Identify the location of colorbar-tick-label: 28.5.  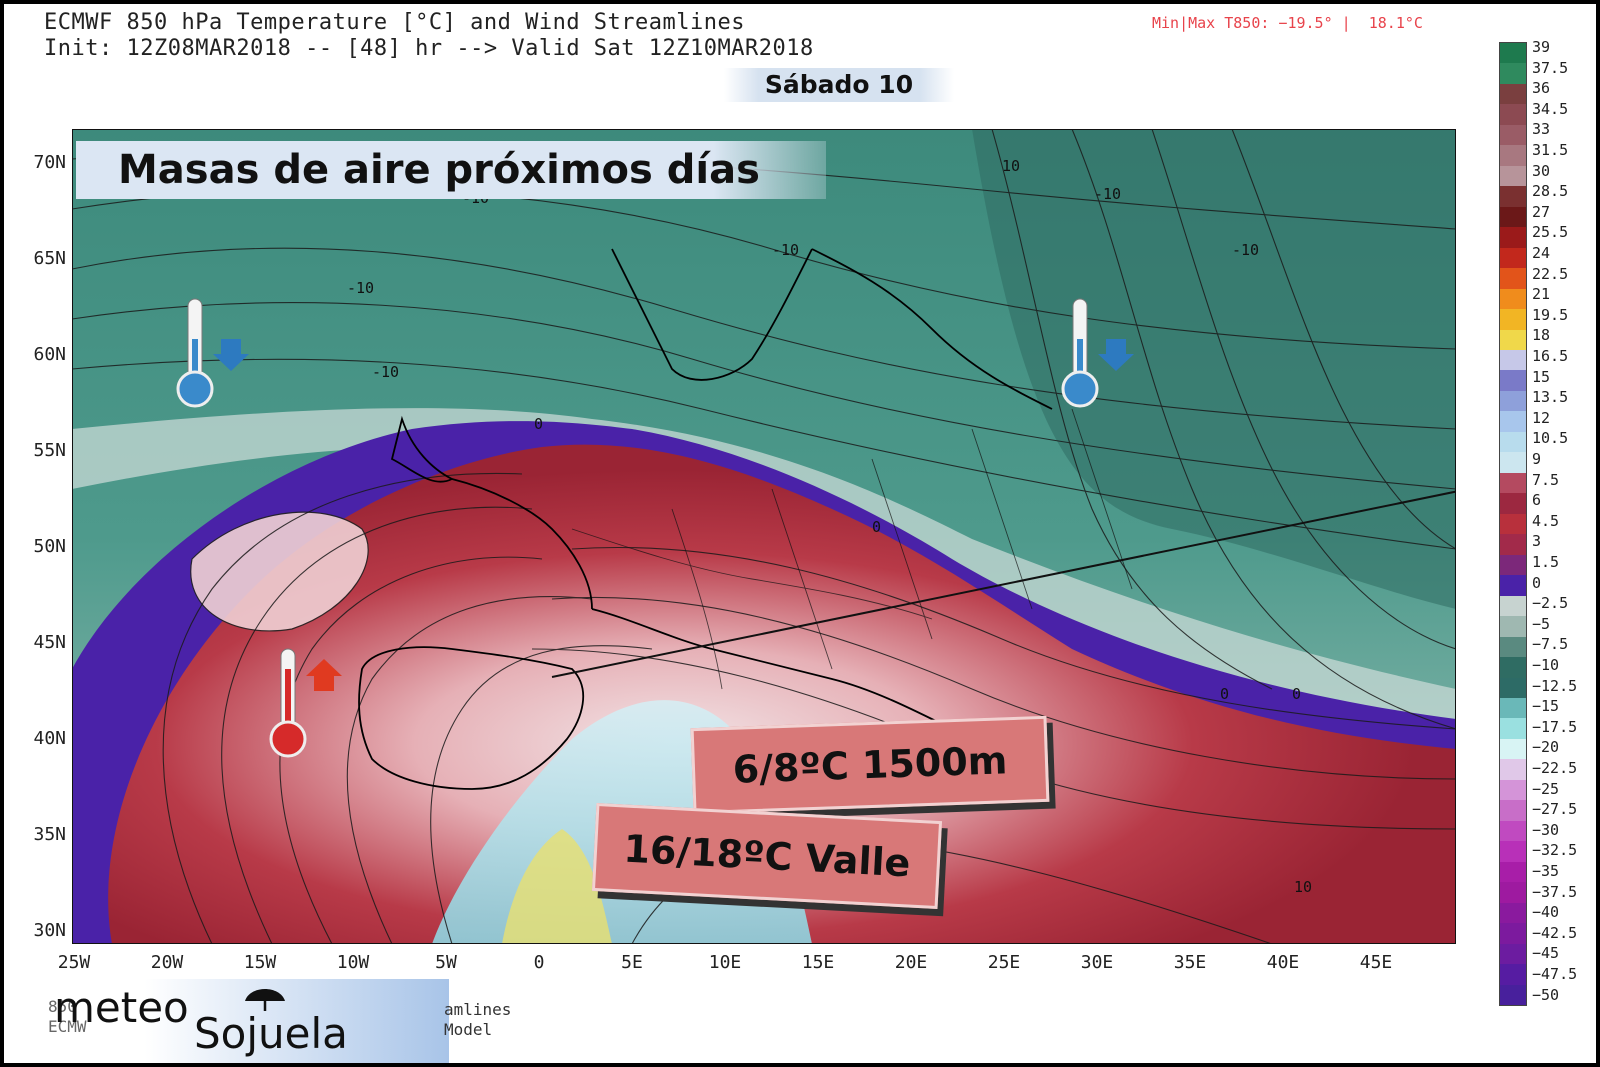
(1550, 191).